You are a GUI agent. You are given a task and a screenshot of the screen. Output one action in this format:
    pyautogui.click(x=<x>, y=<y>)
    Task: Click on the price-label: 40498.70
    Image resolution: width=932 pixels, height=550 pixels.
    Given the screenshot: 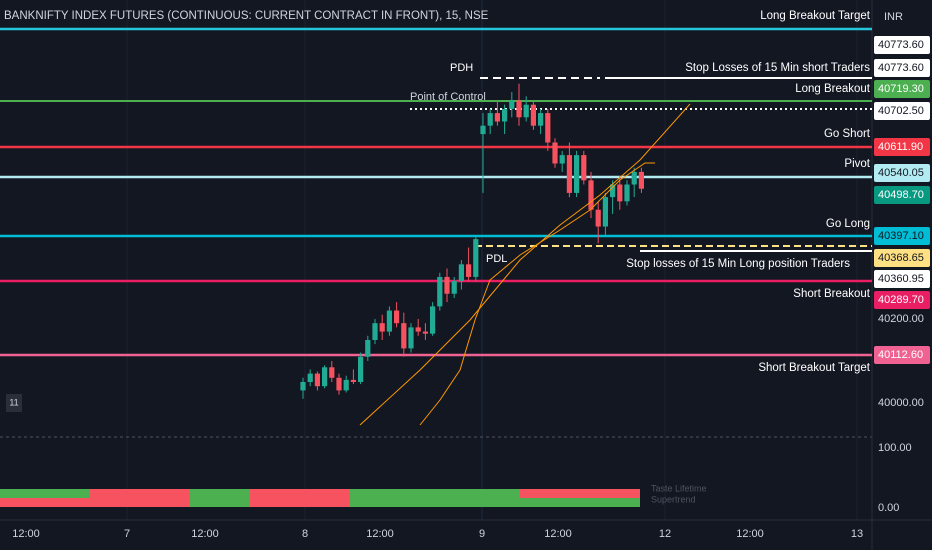 What is the action you would take?
    pyautogui.click(x=901, y=195)
    